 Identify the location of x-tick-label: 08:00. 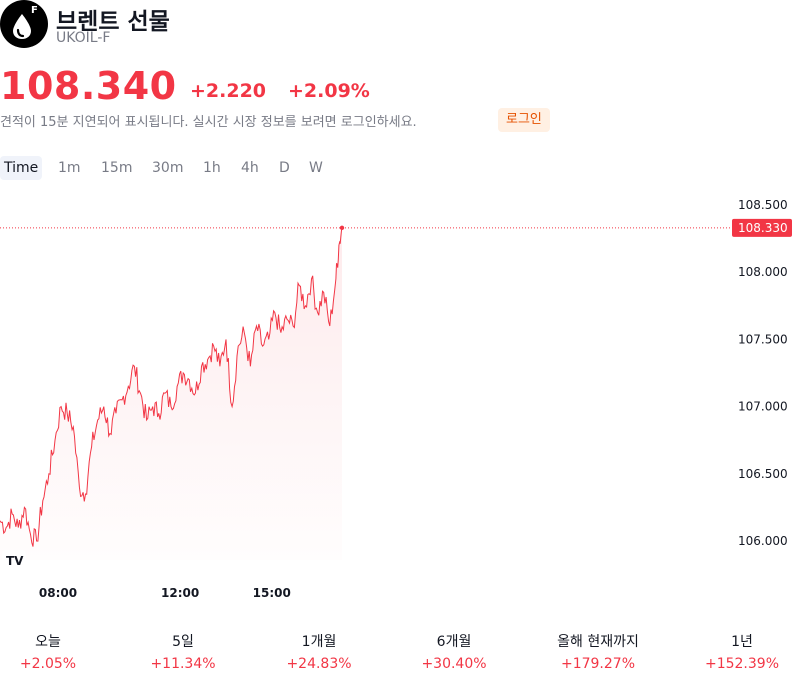
(58, 593).